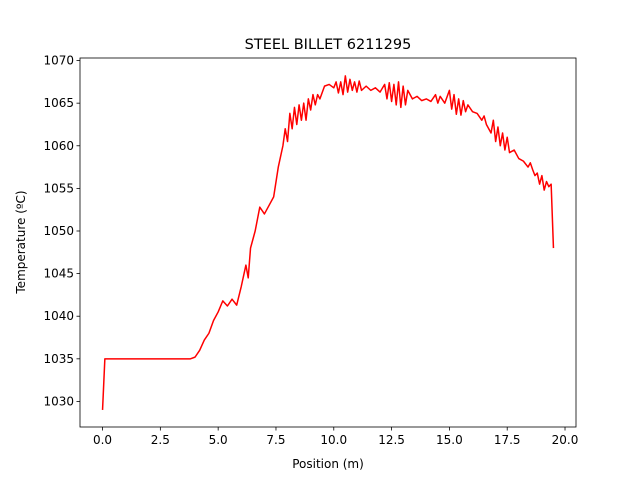 Image resolution: width=640 pixels, height=480 pixels. I want to click on y-axis-label: Temperature (ºC), so click(21, 242).